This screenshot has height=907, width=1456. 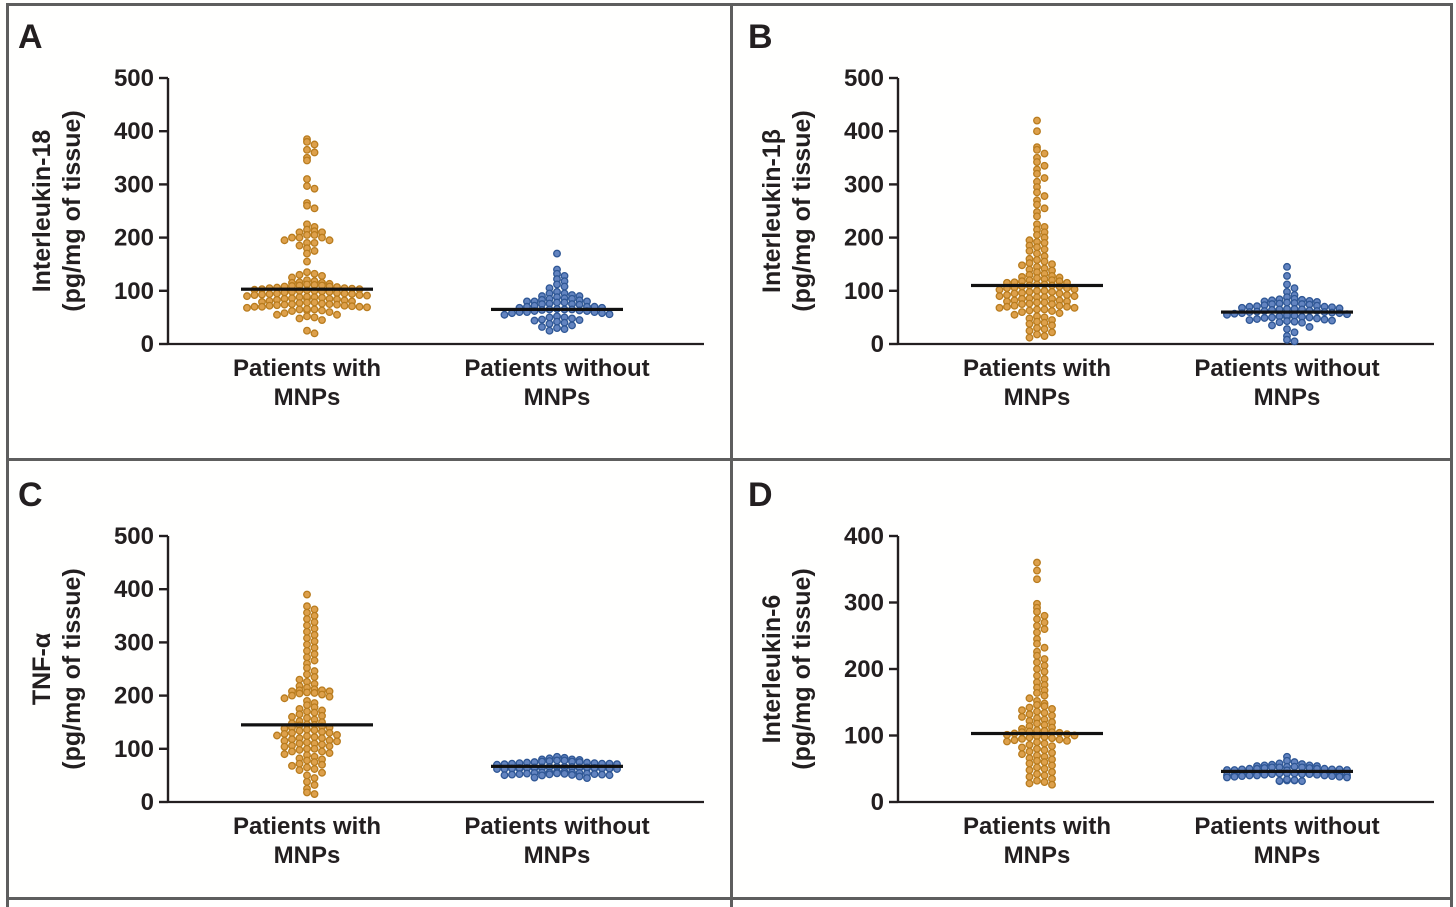 What do you see at coordinates (42, 211) in the screenshot?
I see `y-axis-title-line1: Interleukin-18` at bounding box center [42, 211].